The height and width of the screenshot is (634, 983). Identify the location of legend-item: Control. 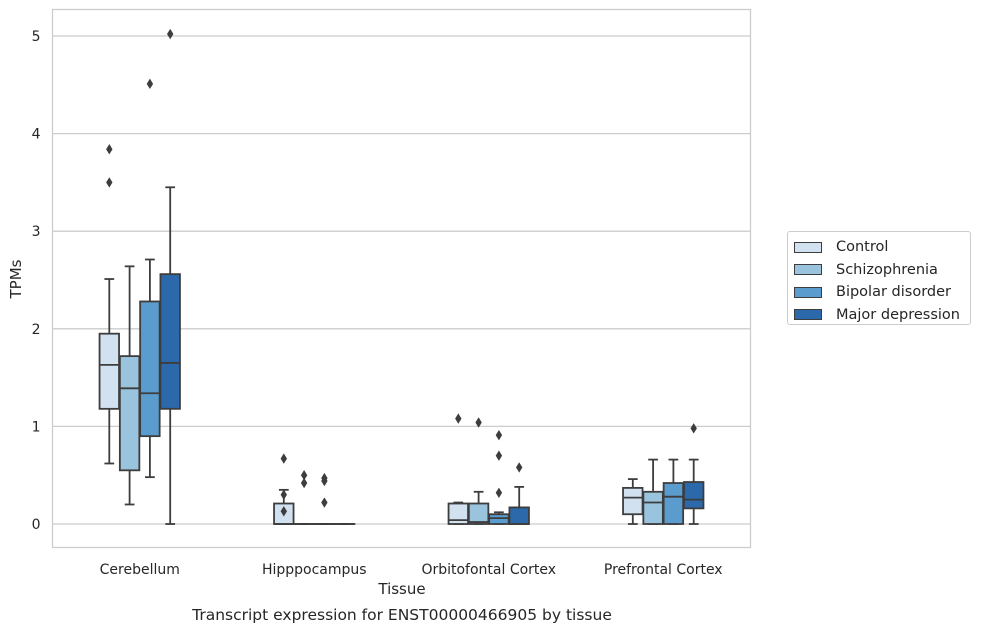
(882, 247).